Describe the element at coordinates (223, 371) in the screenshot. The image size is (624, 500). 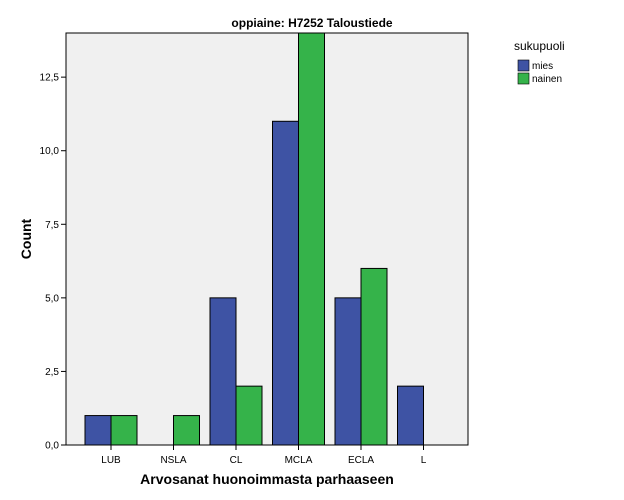
I see `bar-mies-CL` at that location.